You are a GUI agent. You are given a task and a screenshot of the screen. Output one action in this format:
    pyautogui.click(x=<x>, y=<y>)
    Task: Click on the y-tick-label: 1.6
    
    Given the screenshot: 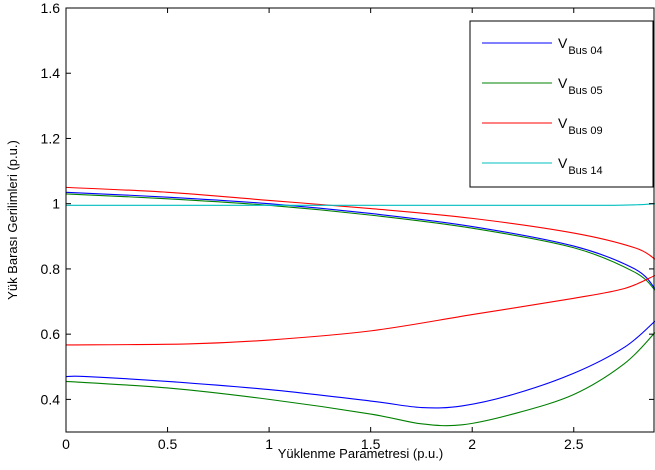 What is the action you would take?
    pyautogui.click(x=51, y=8)
    